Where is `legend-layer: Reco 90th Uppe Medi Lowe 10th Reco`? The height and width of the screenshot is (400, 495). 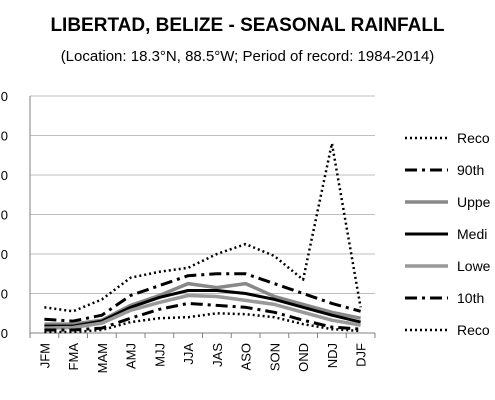
legend-layer: Reco 90th Uppe Medi Lowe 10th Reco is located at coordinates (448, 234).